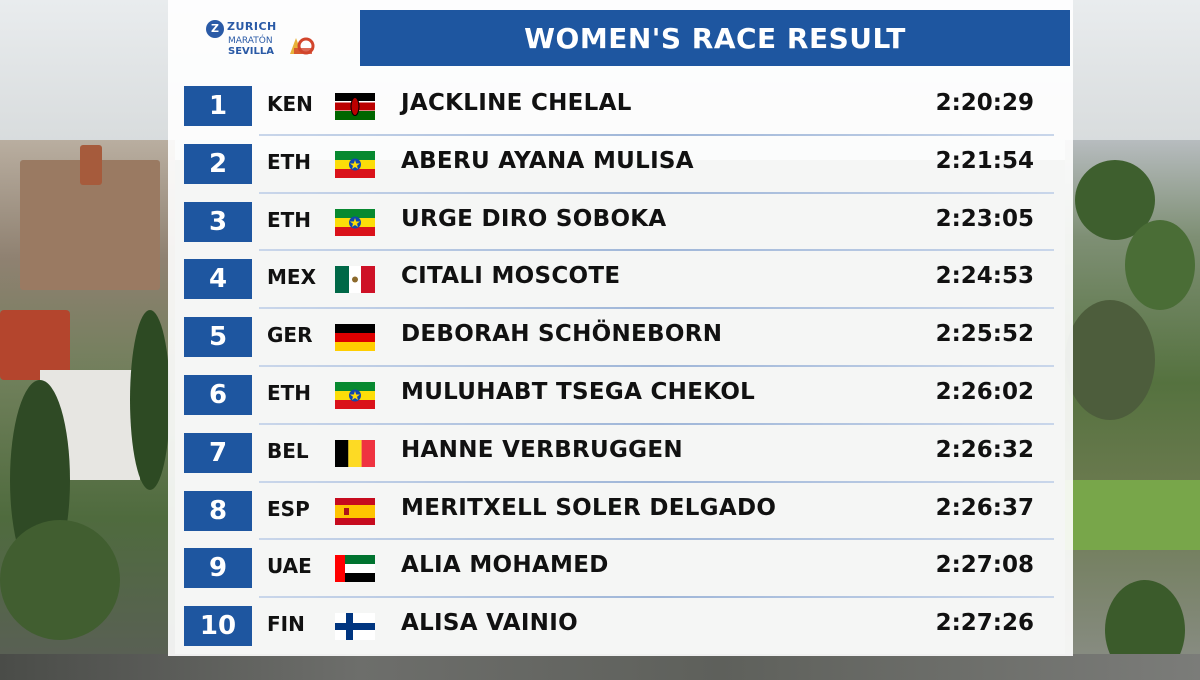  I want to click on finish-time: 2:26:37, so click(984, 507).